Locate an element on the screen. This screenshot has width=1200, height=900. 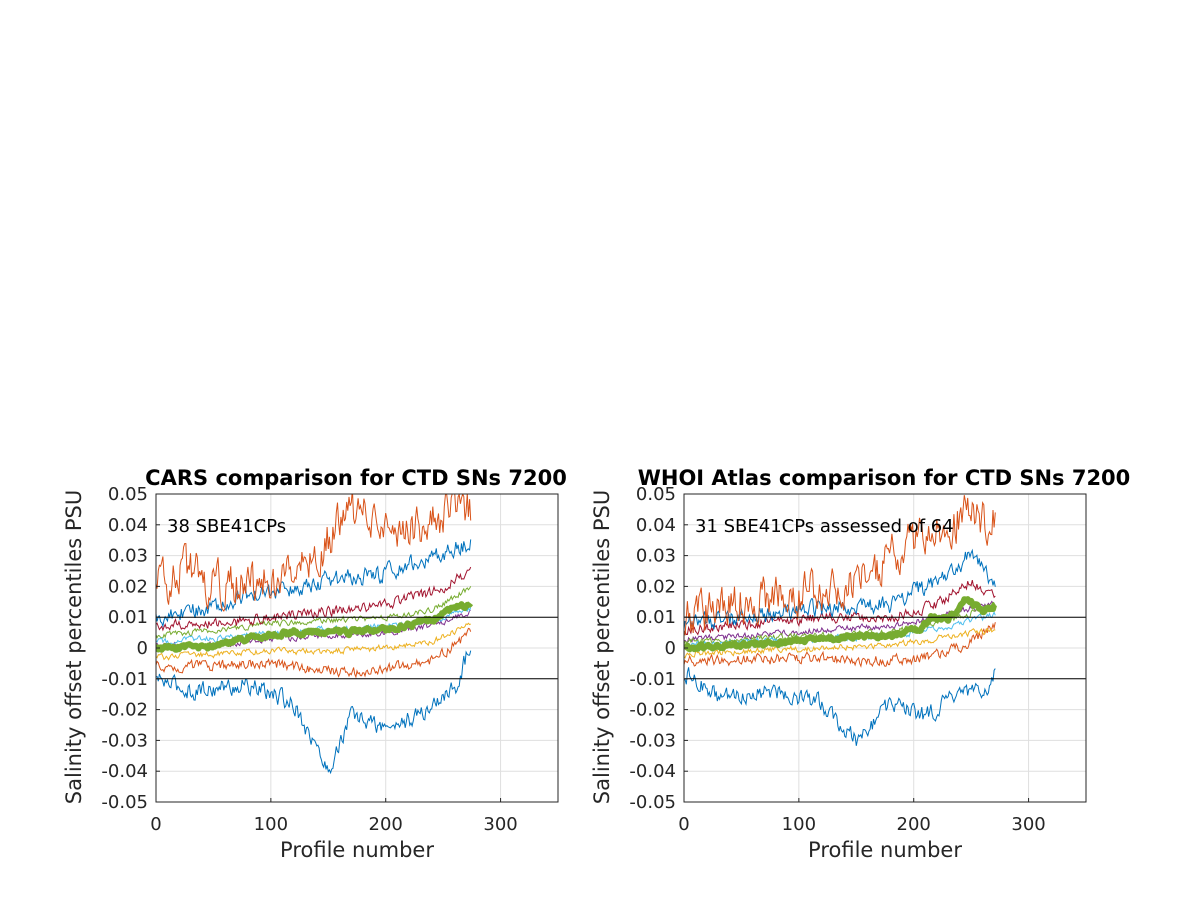
chart-title: WHOI Atlas comparison for CTD SNs 7200 is located at coordinates (884, 478).